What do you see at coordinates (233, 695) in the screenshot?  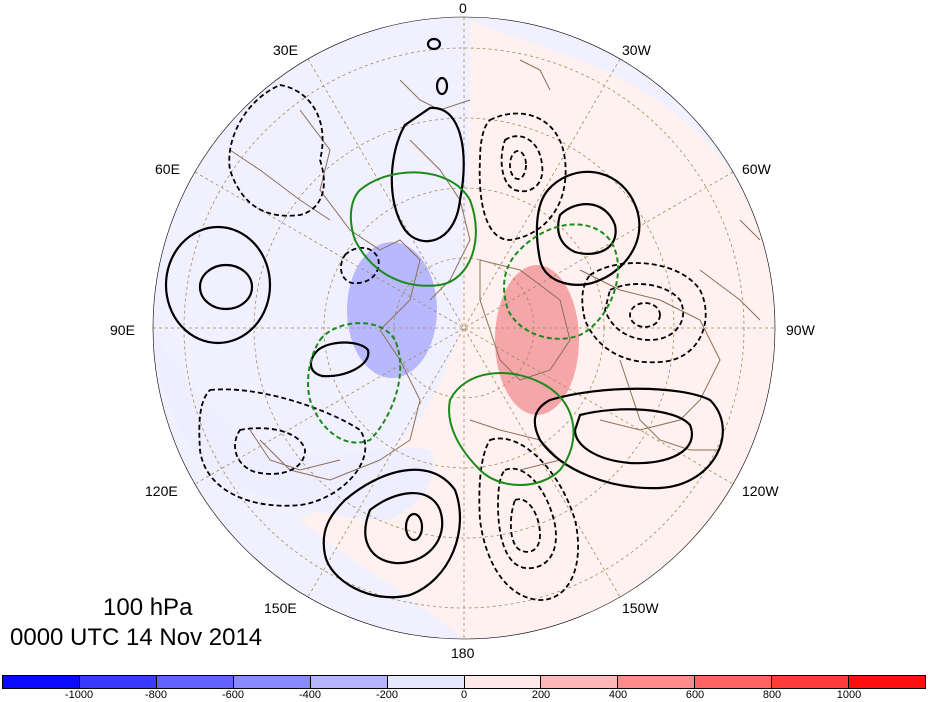 I see `colorbar-tick-label: -600` at bounding box center [233, 695].